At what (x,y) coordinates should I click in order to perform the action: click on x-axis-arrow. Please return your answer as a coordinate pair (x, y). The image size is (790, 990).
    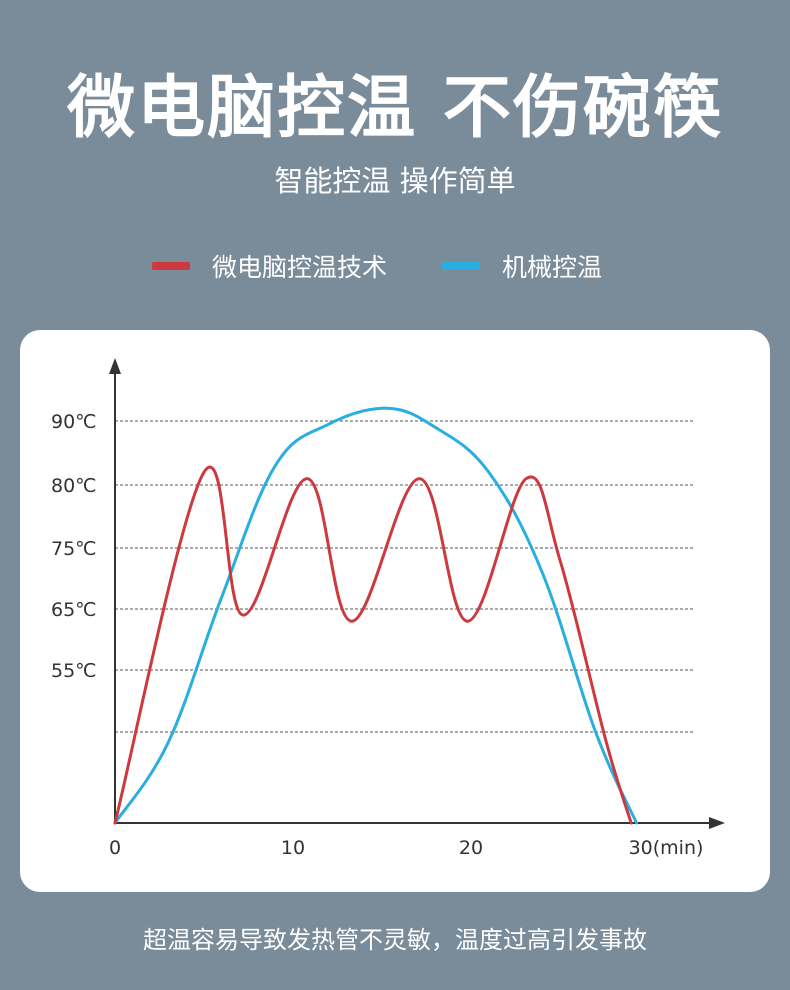
    Looking at the image, I should click on (717, 823).